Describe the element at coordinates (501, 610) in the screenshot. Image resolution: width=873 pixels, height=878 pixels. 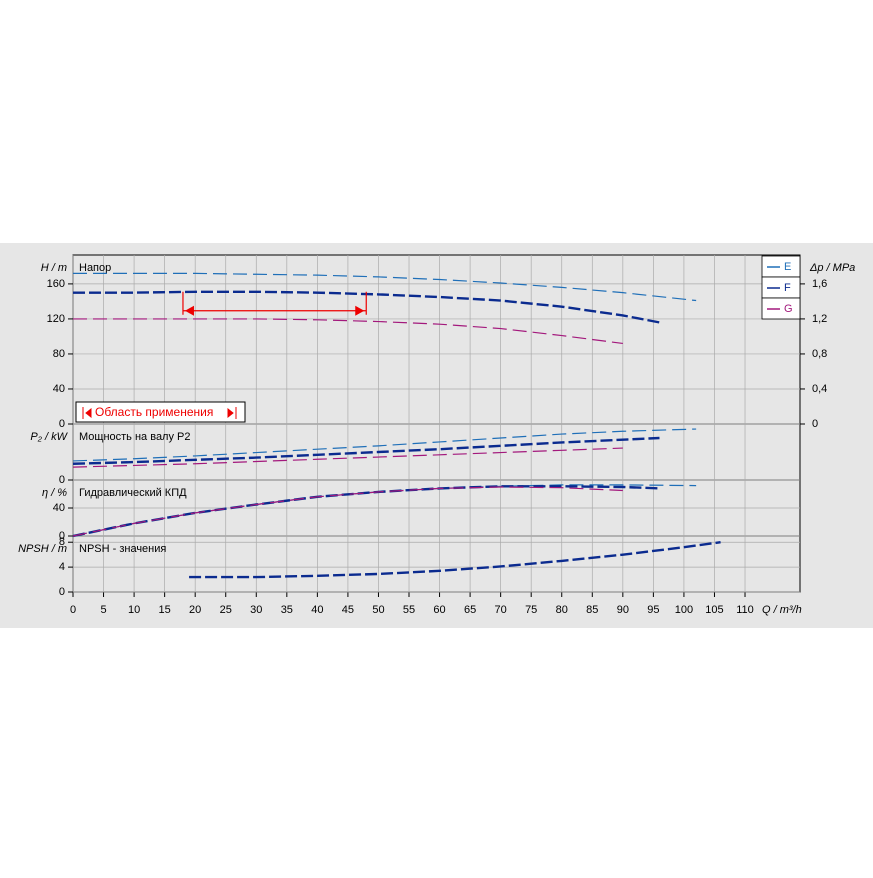
I see `x-tick-label: 70` at that location.